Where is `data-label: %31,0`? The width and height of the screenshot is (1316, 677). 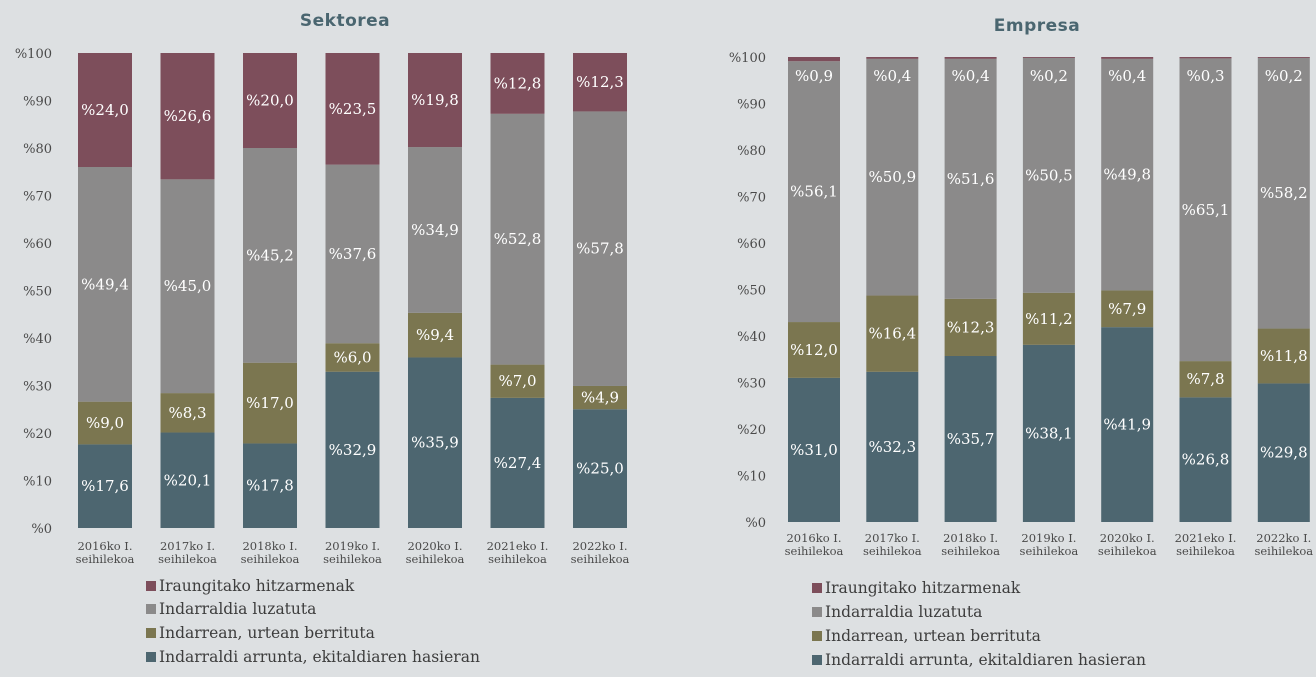 data-label: %31,0 is located at coordinates (814, 450).